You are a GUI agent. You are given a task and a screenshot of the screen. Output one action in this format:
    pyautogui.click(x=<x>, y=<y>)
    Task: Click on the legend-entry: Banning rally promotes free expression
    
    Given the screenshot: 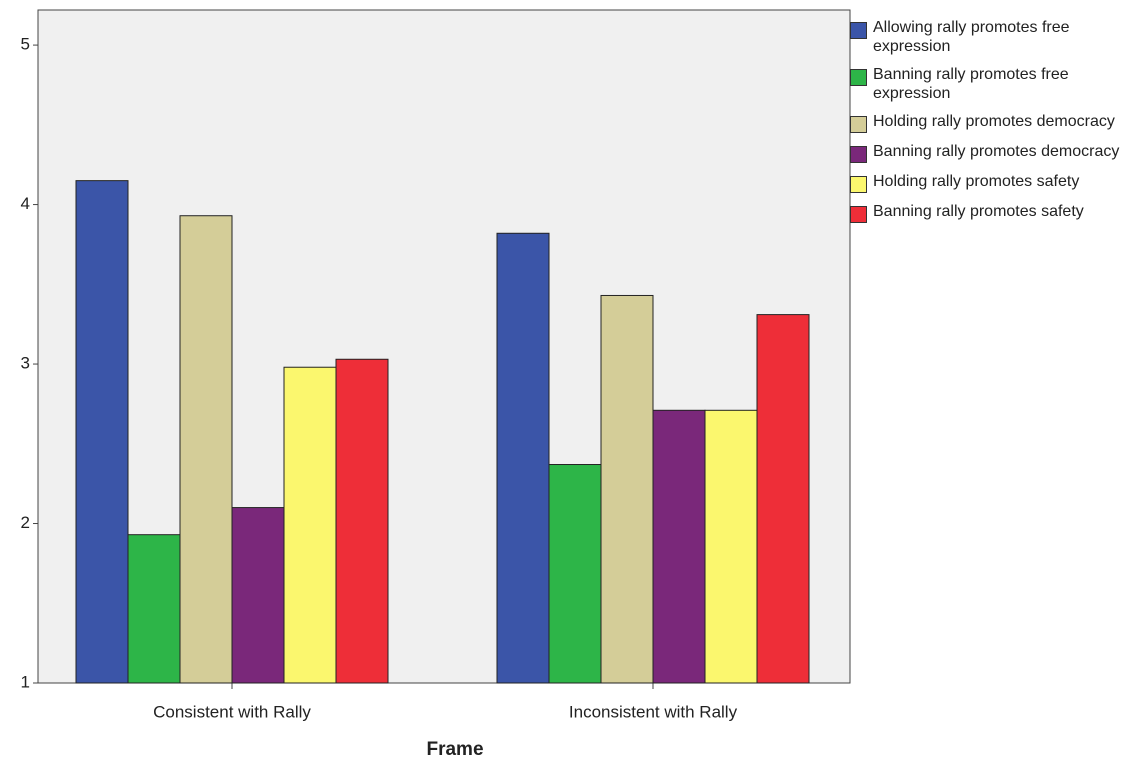 What is the action you would take?
    pyautogui.click(x=995, y=84)
    